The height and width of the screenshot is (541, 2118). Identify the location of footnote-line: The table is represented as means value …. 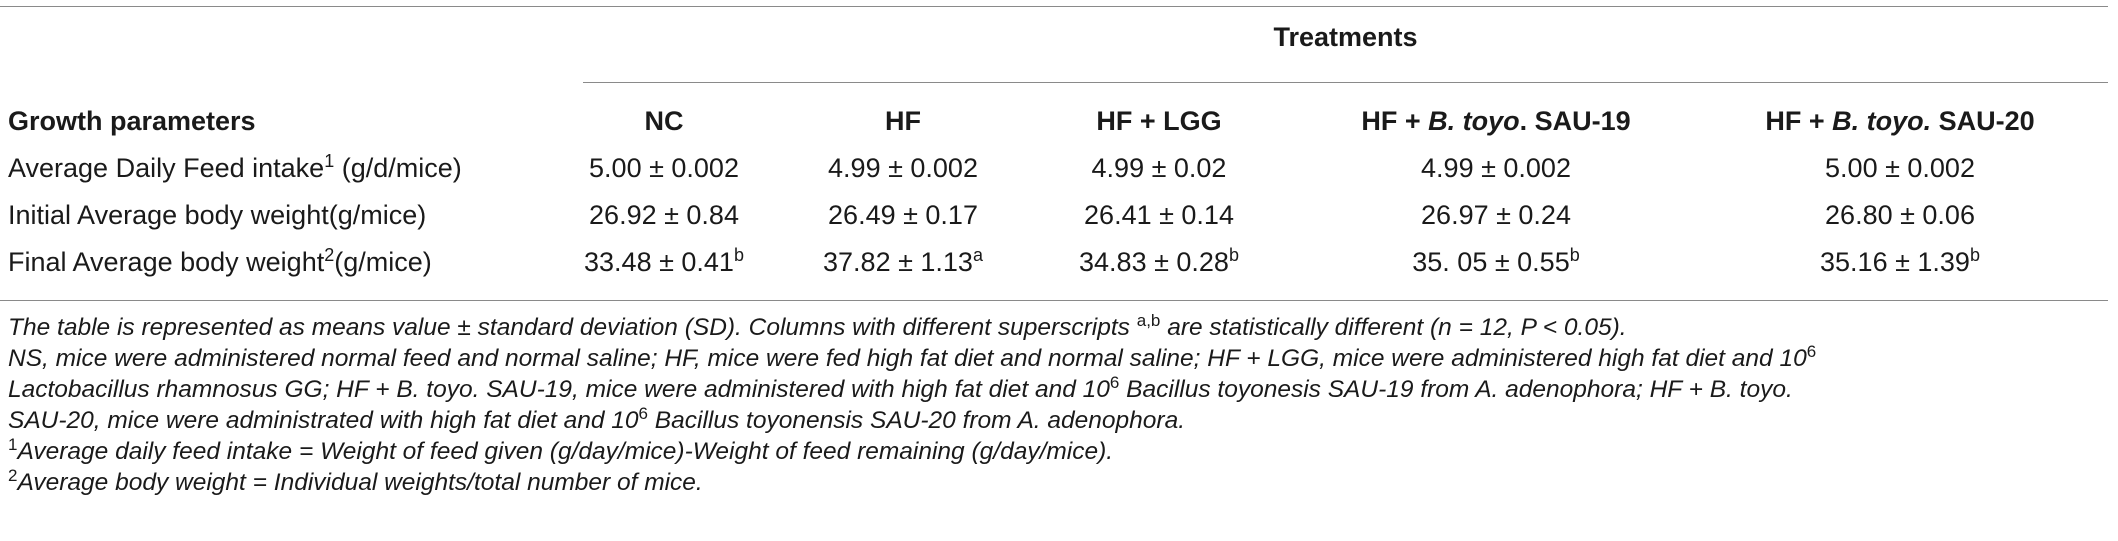
(817, 326).